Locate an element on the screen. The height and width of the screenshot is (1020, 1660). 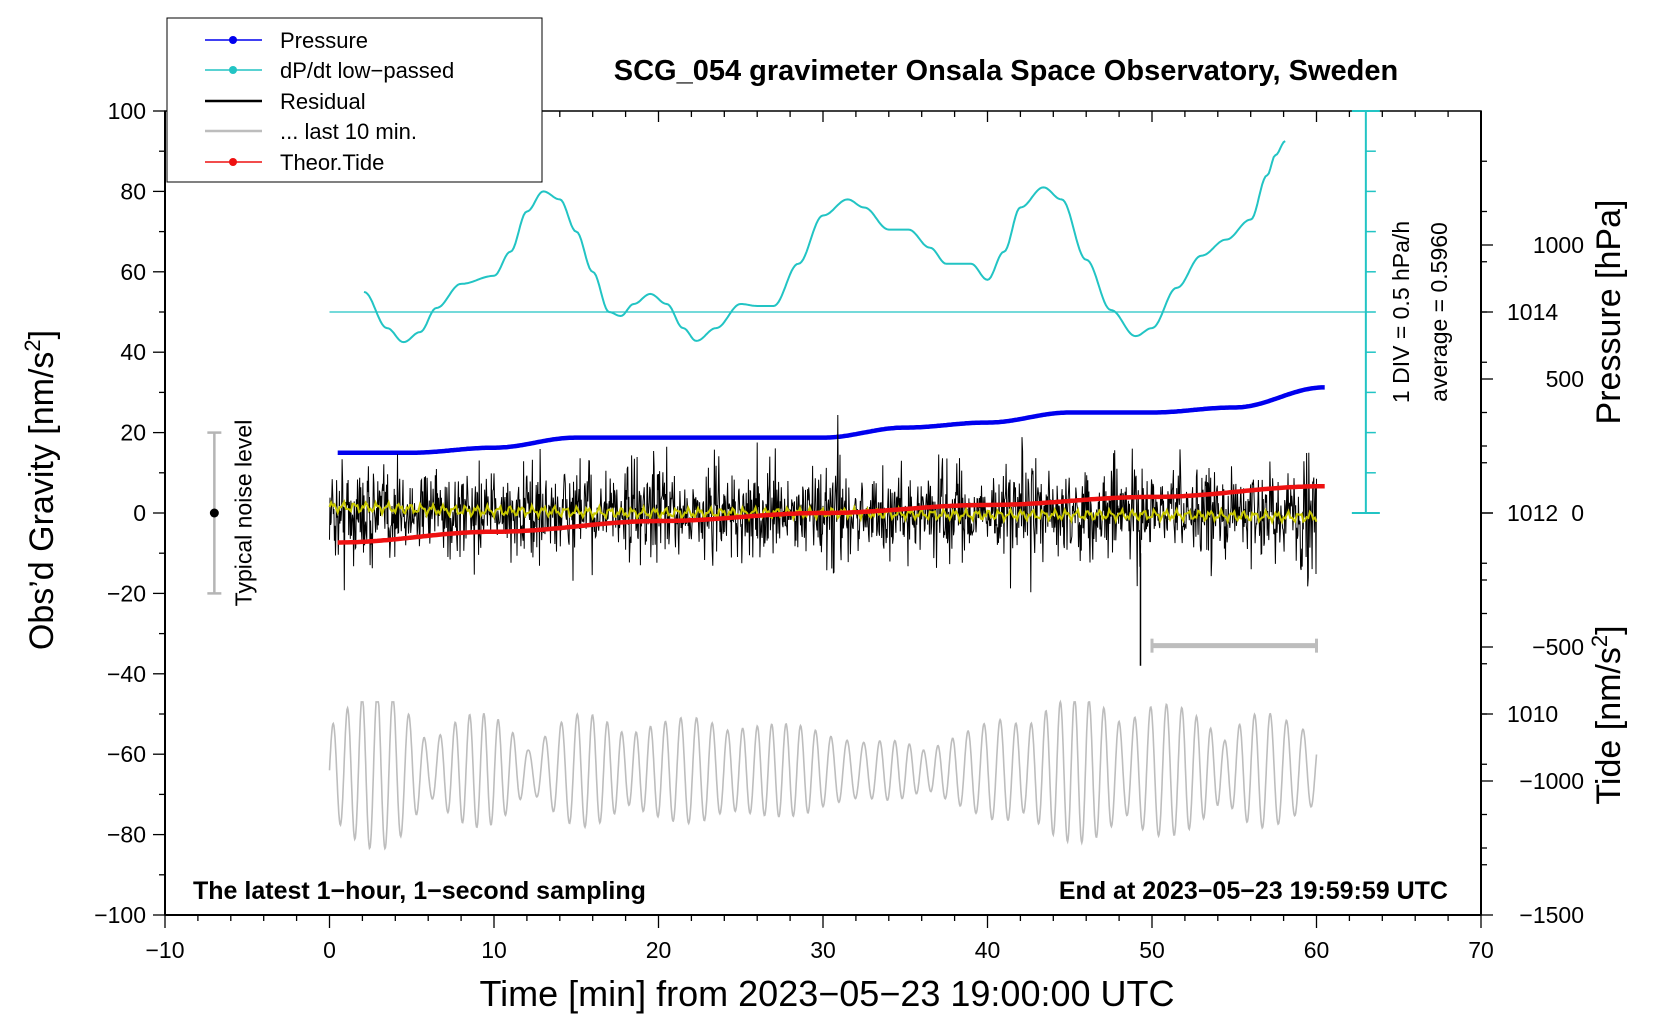
tide-axis-label-sup: 2 is located at coordinates (1599, 641).